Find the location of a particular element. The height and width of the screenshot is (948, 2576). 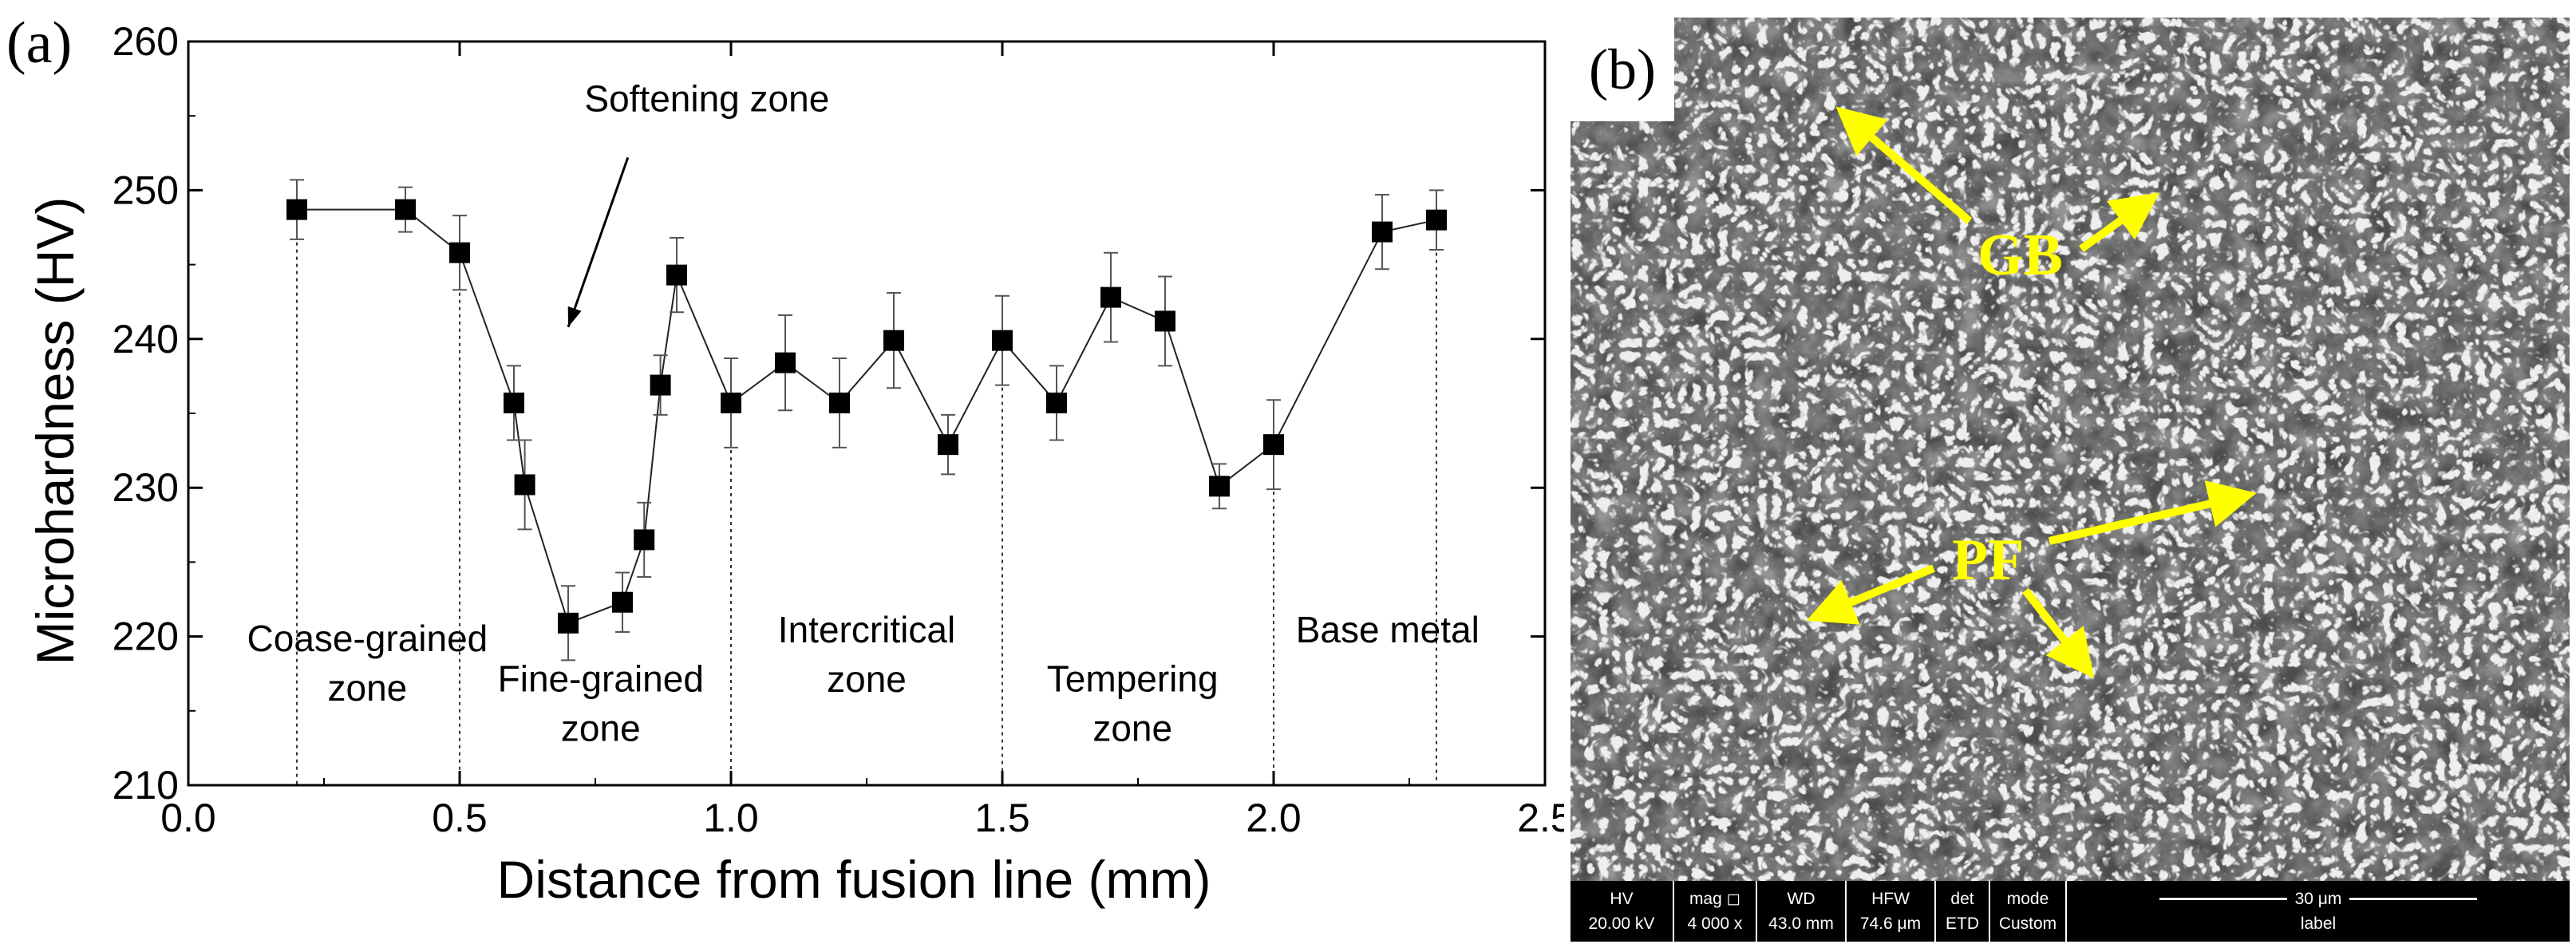

zone-label: Base metal is located at coordinates (1388, 629).